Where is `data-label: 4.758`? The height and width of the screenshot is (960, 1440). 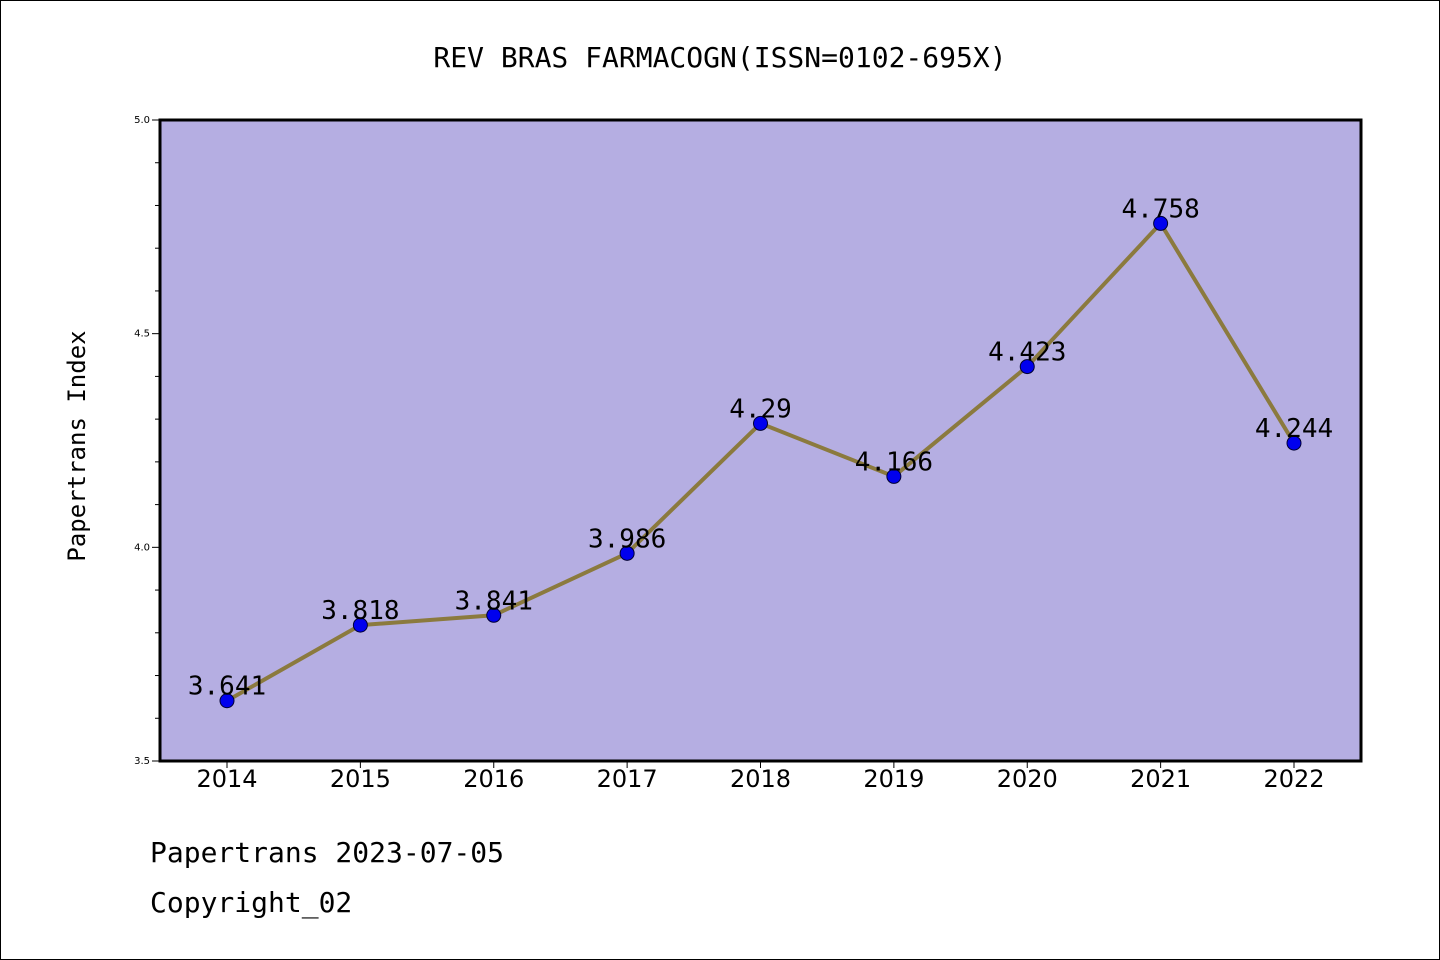 data-label: 4.758 is located at coordinates (1160, 209).